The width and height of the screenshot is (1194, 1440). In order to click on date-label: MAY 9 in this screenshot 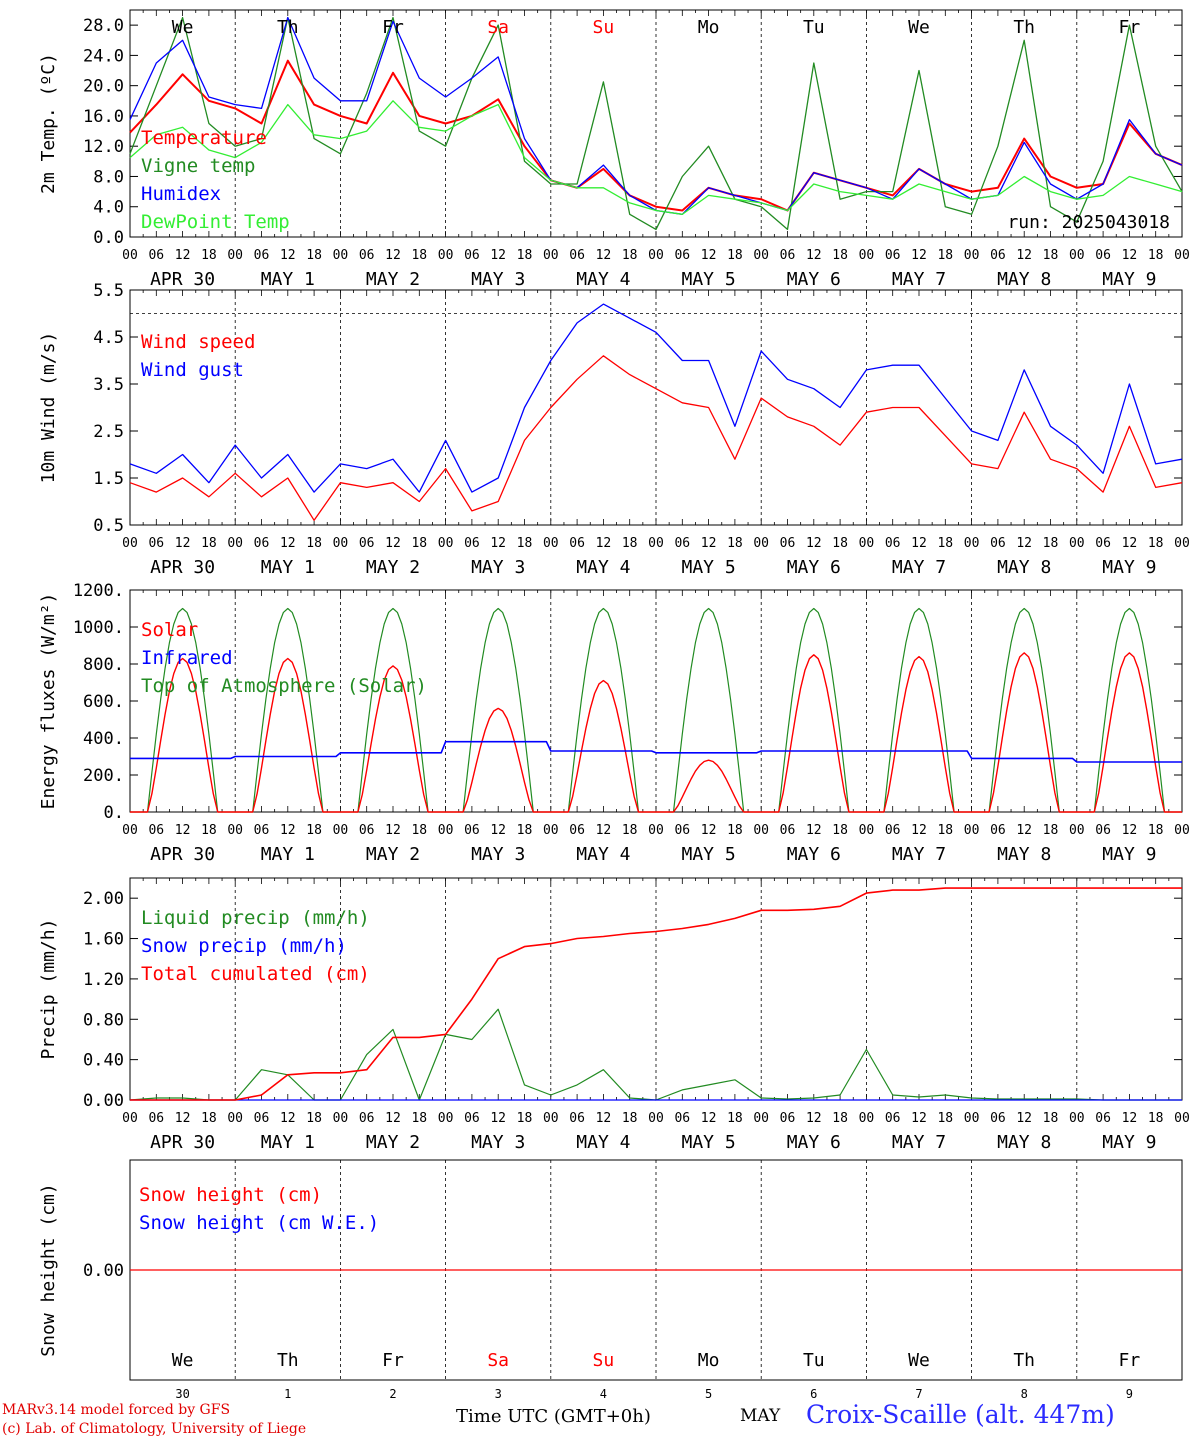, I will do `click(1129, 567)`.